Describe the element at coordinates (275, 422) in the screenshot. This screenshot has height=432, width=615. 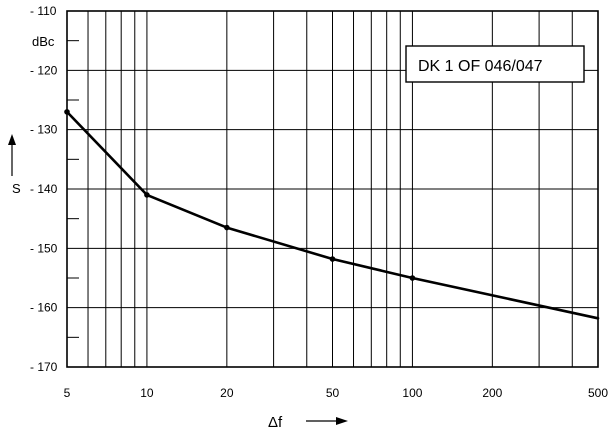
I see `x-axis-label: Δf` at that location.